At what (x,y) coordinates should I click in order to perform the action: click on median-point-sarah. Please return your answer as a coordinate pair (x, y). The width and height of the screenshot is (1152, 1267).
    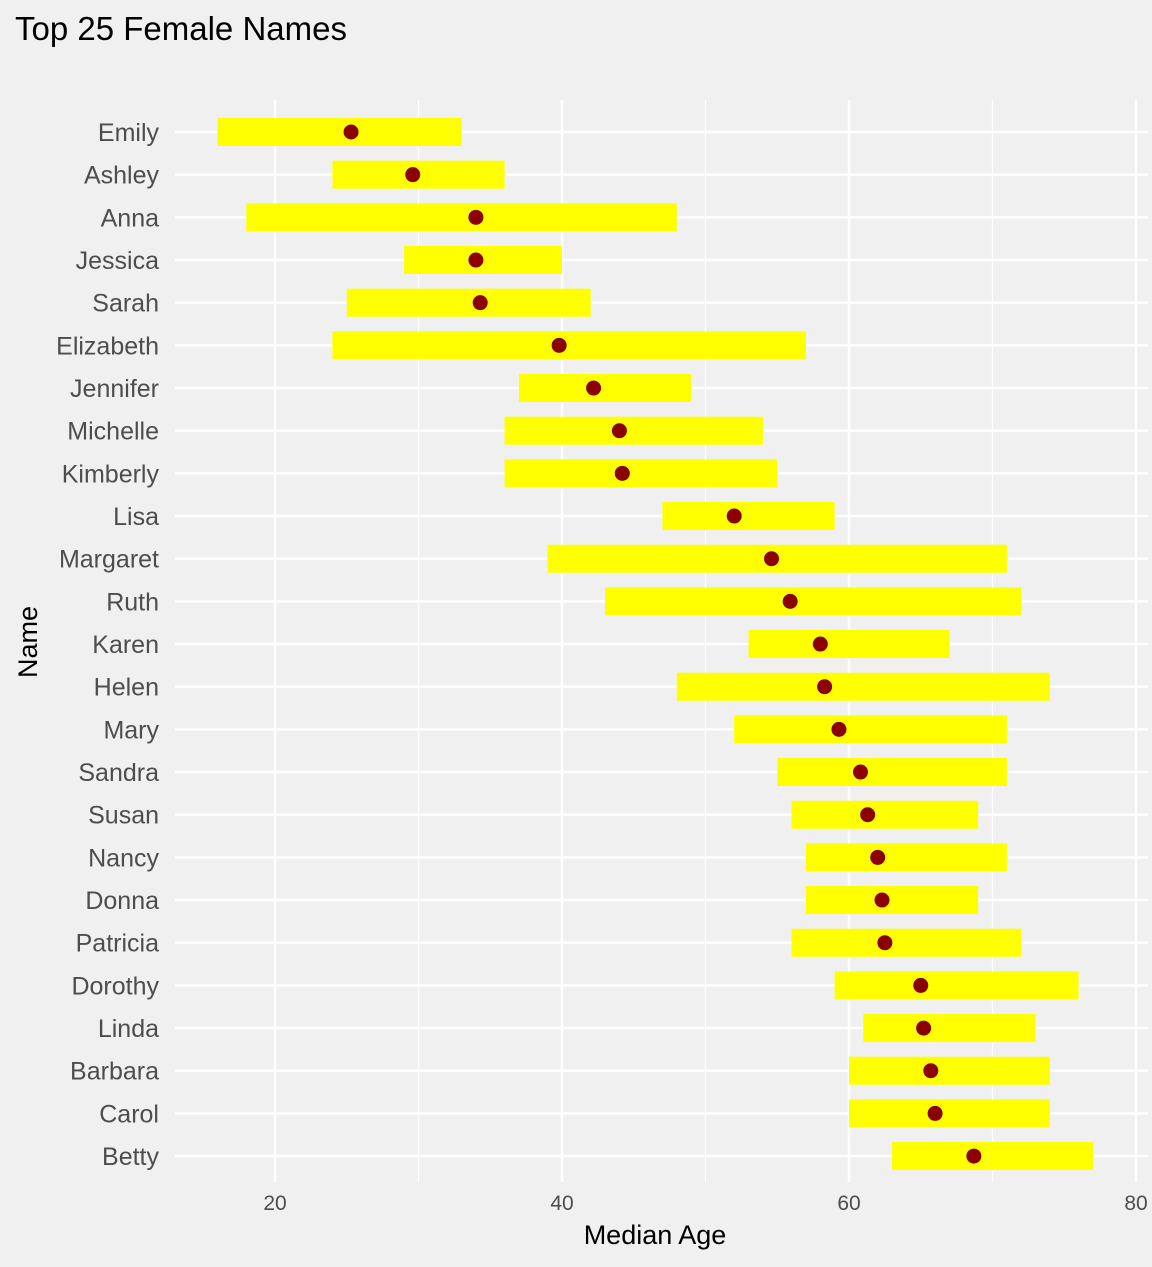
    Looking at the image, I should click on (480, 303).